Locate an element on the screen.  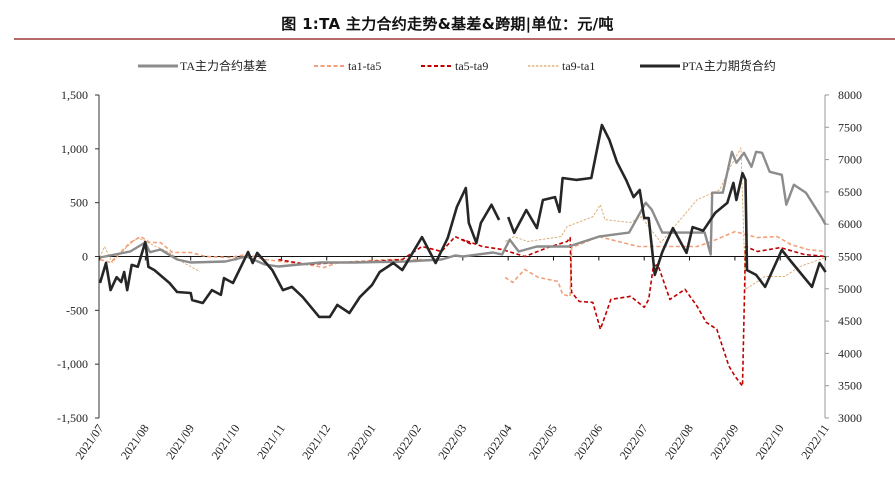
right-axis-tick-label: 3000 is located at coordinates (850, 418).